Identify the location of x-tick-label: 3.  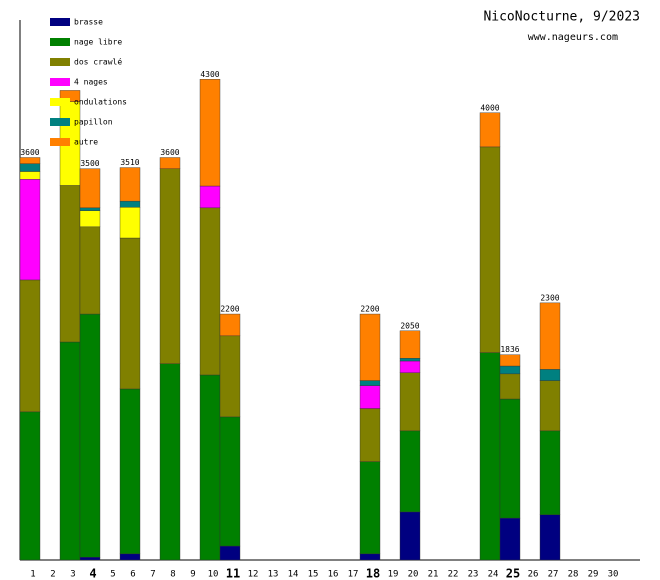
(72, 575).